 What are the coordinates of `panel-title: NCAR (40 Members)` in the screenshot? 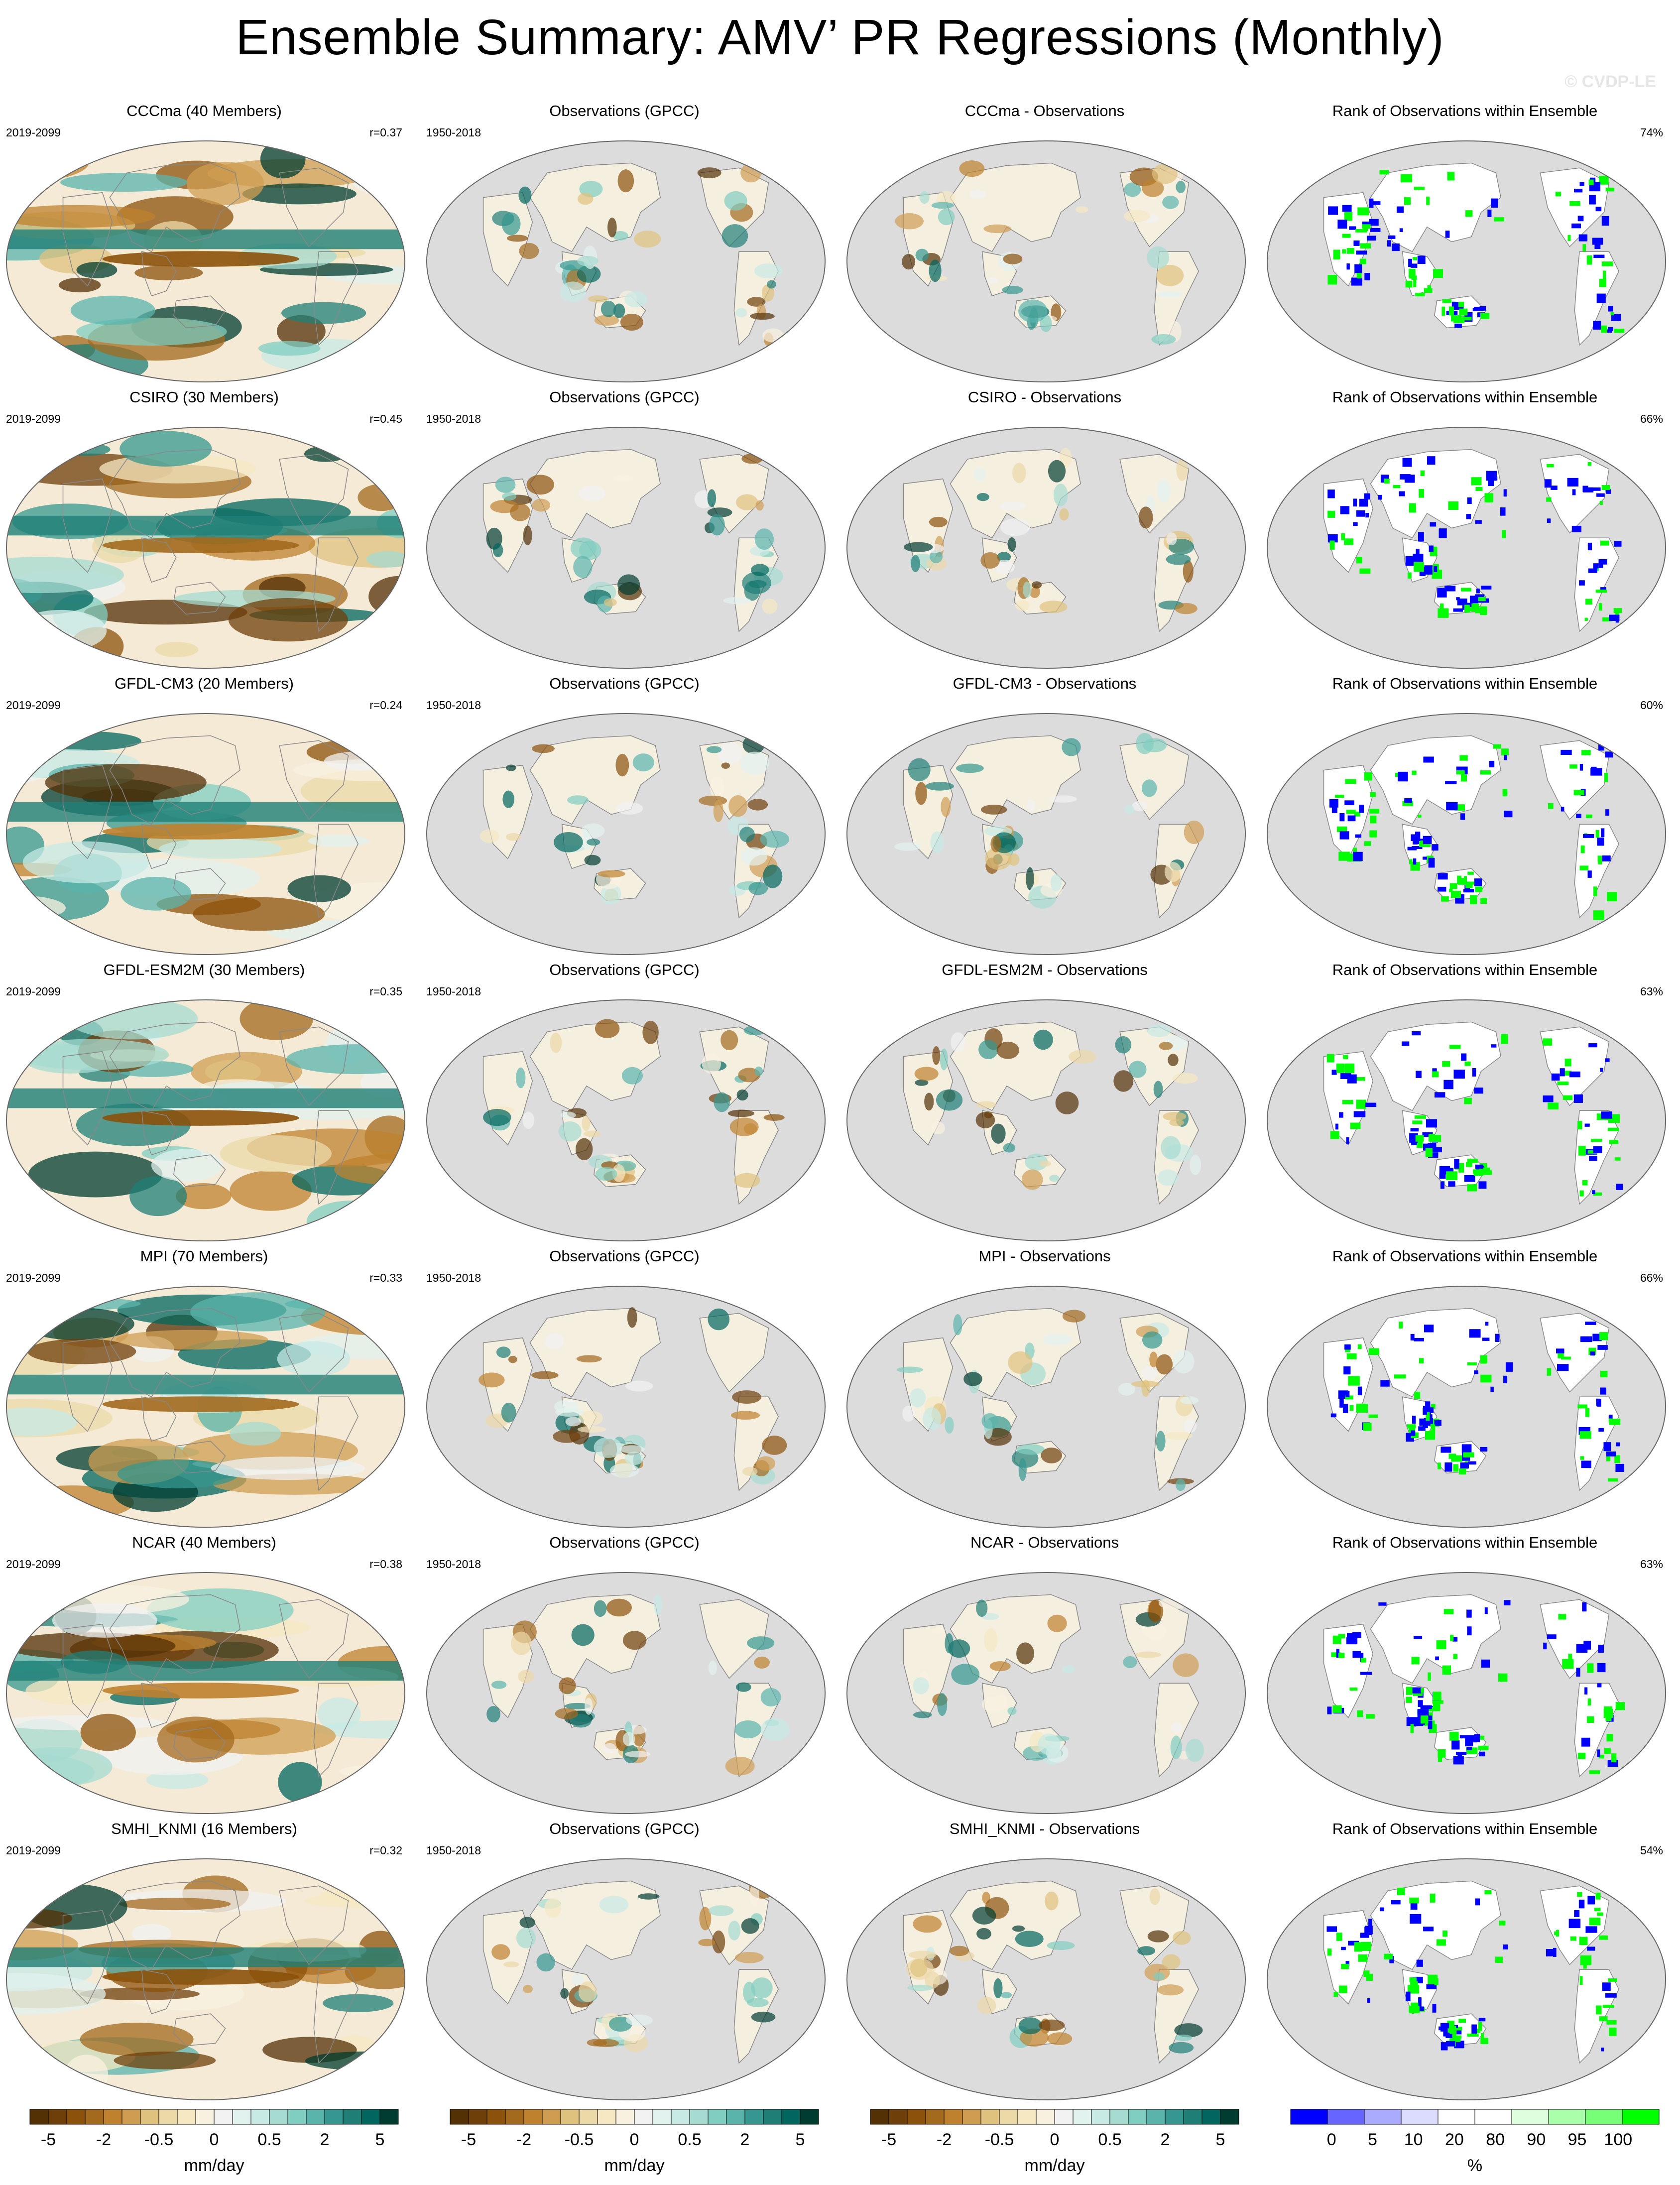 It's located at (204, 1542).